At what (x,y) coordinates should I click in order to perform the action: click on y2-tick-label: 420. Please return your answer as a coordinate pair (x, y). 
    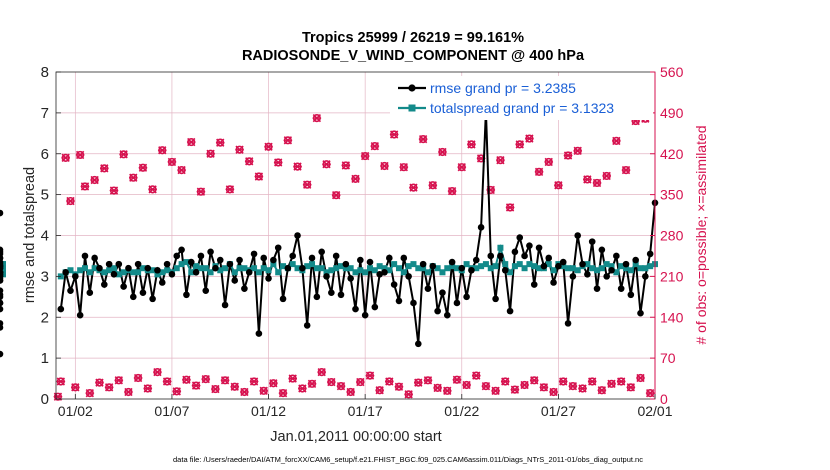
    Looking at the image, I should click on (672, 154).